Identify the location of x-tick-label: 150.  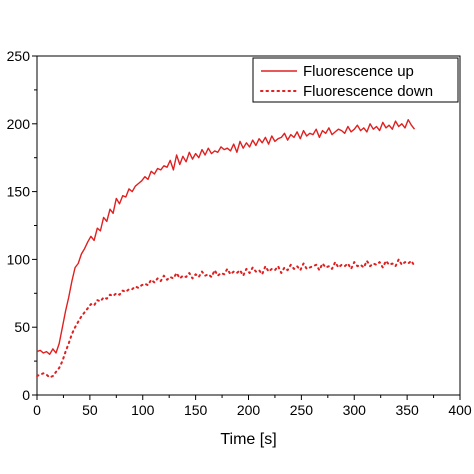
(196, 410).